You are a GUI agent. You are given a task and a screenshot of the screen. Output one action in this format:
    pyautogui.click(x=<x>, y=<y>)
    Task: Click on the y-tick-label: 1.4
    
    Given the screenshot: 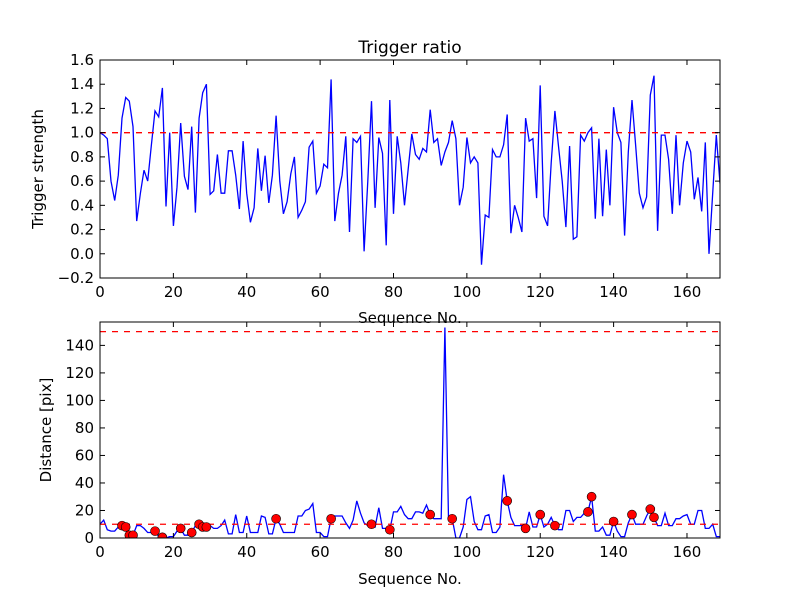 What is the action you would take?
    pyautogui.click(x=82, y=84)
    